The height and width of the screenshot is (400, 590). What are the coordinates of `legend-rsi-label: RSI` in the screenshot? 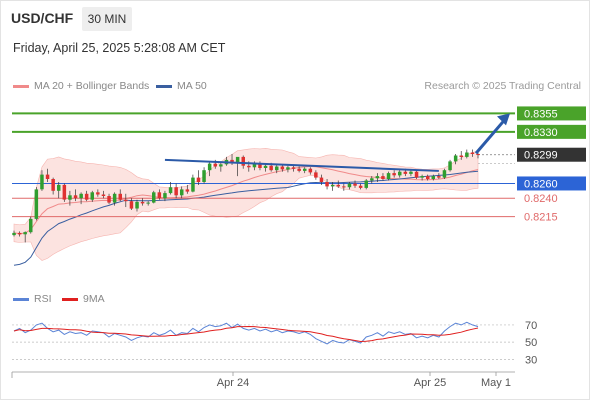 It's located at (43, 299).